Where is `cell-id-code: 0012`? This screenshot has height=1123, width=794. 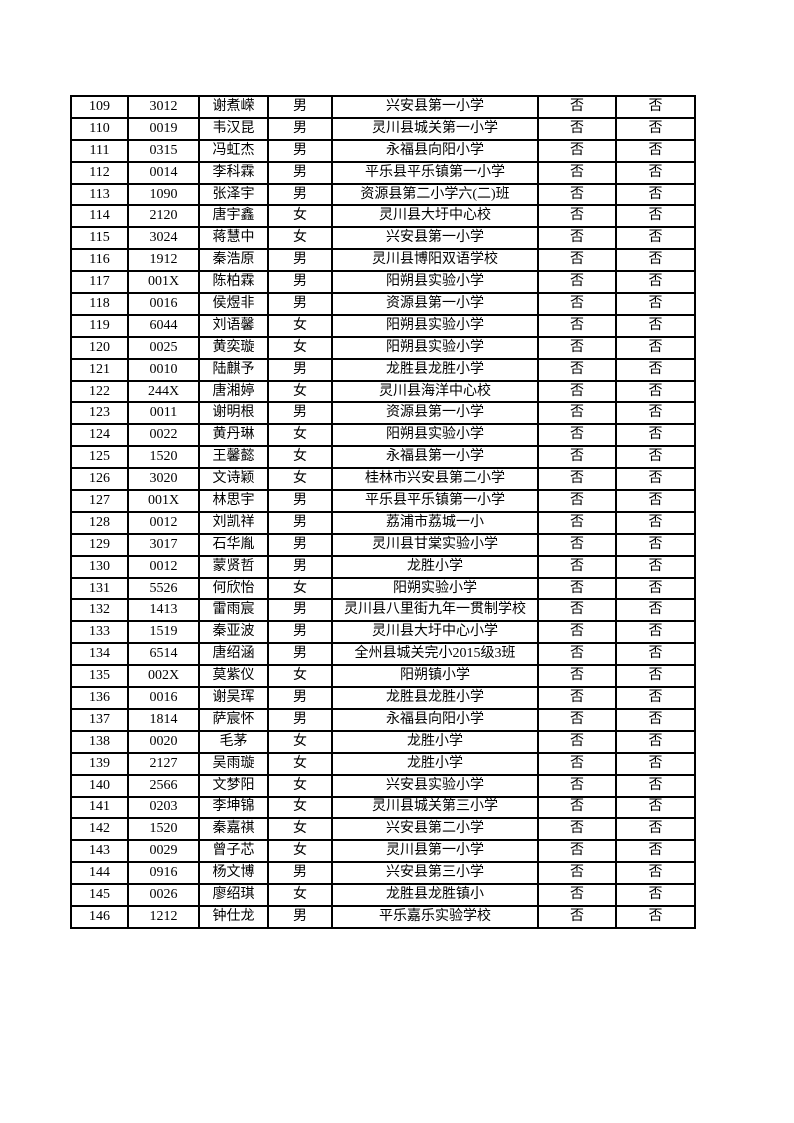 cell-id-code: 0012 is located at coordinates (163, 522).